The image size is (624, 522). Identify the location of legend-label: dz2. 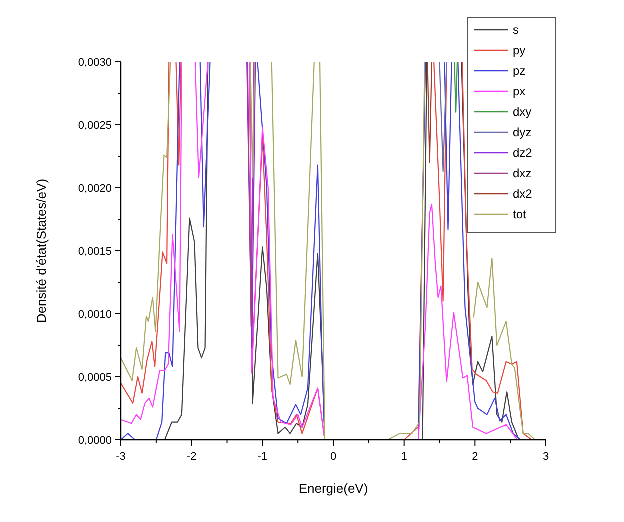
(523, 153).